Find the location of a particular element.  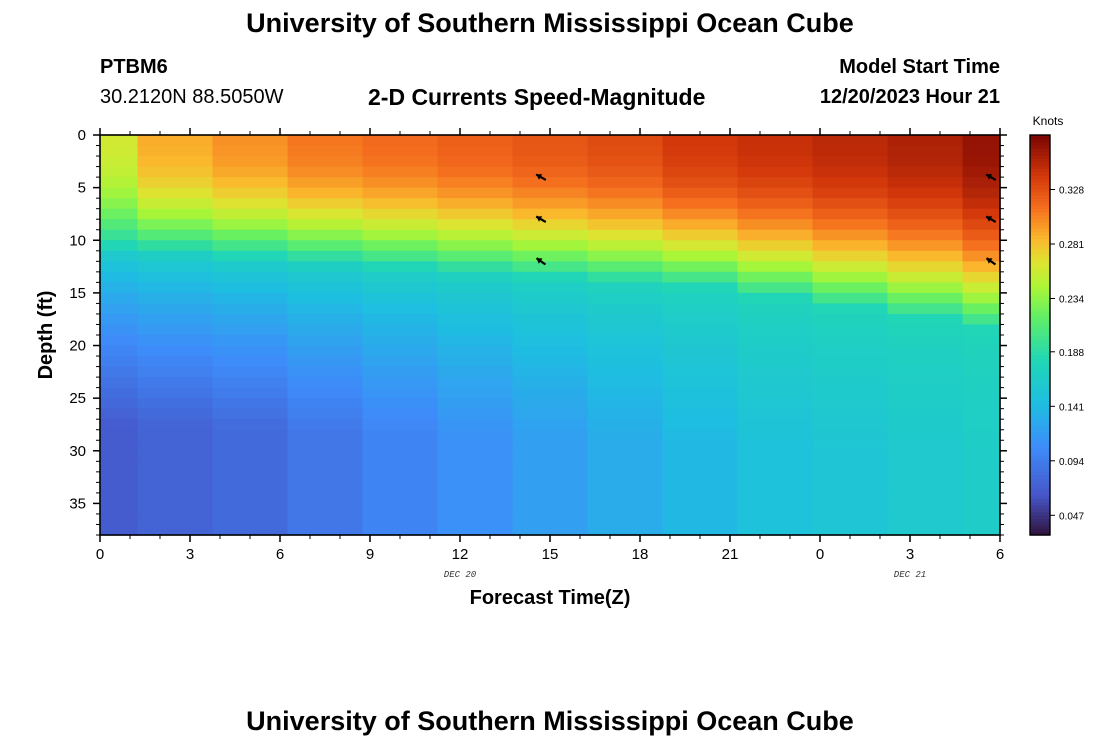

vector-head is located at coordinates (539, 219).